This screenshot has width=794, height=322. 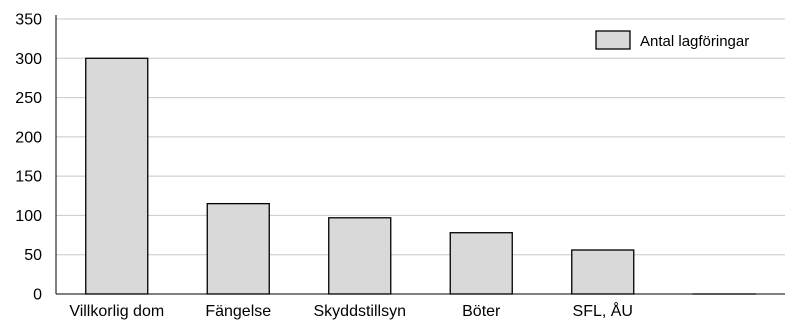 What do you see at coordinates (33, 255) in the screenshot?
I see `y-tick-label: 50` at bounding box center [33, 255].